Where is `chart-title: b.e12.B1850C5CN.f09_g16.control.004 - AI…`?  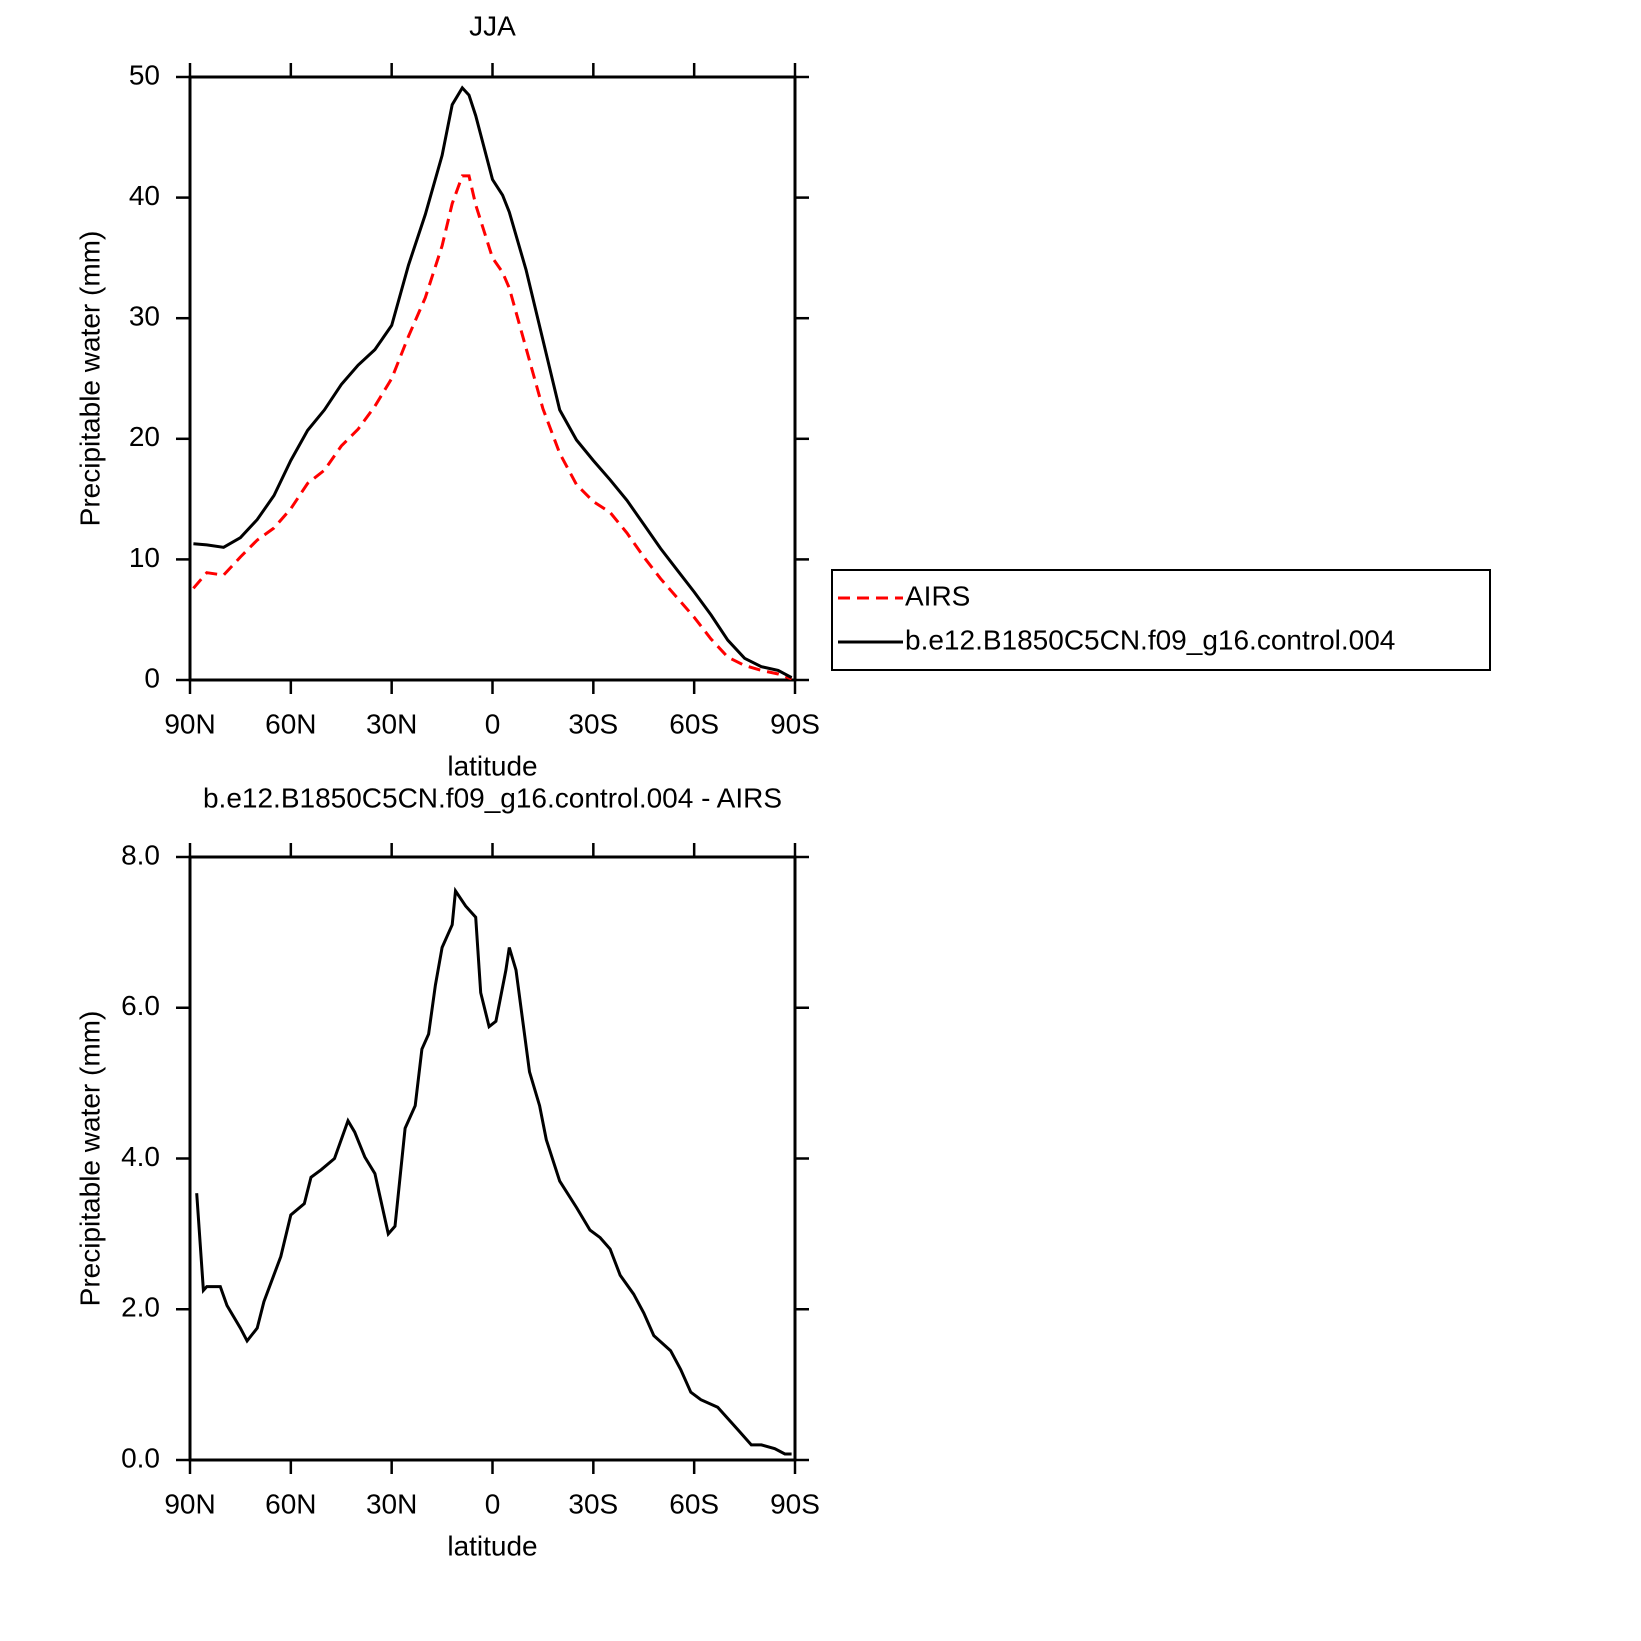
chart-title: b.e12.B1850C5CN.f09_g16.control.004 - AI… is located at coordinates (492, 797).